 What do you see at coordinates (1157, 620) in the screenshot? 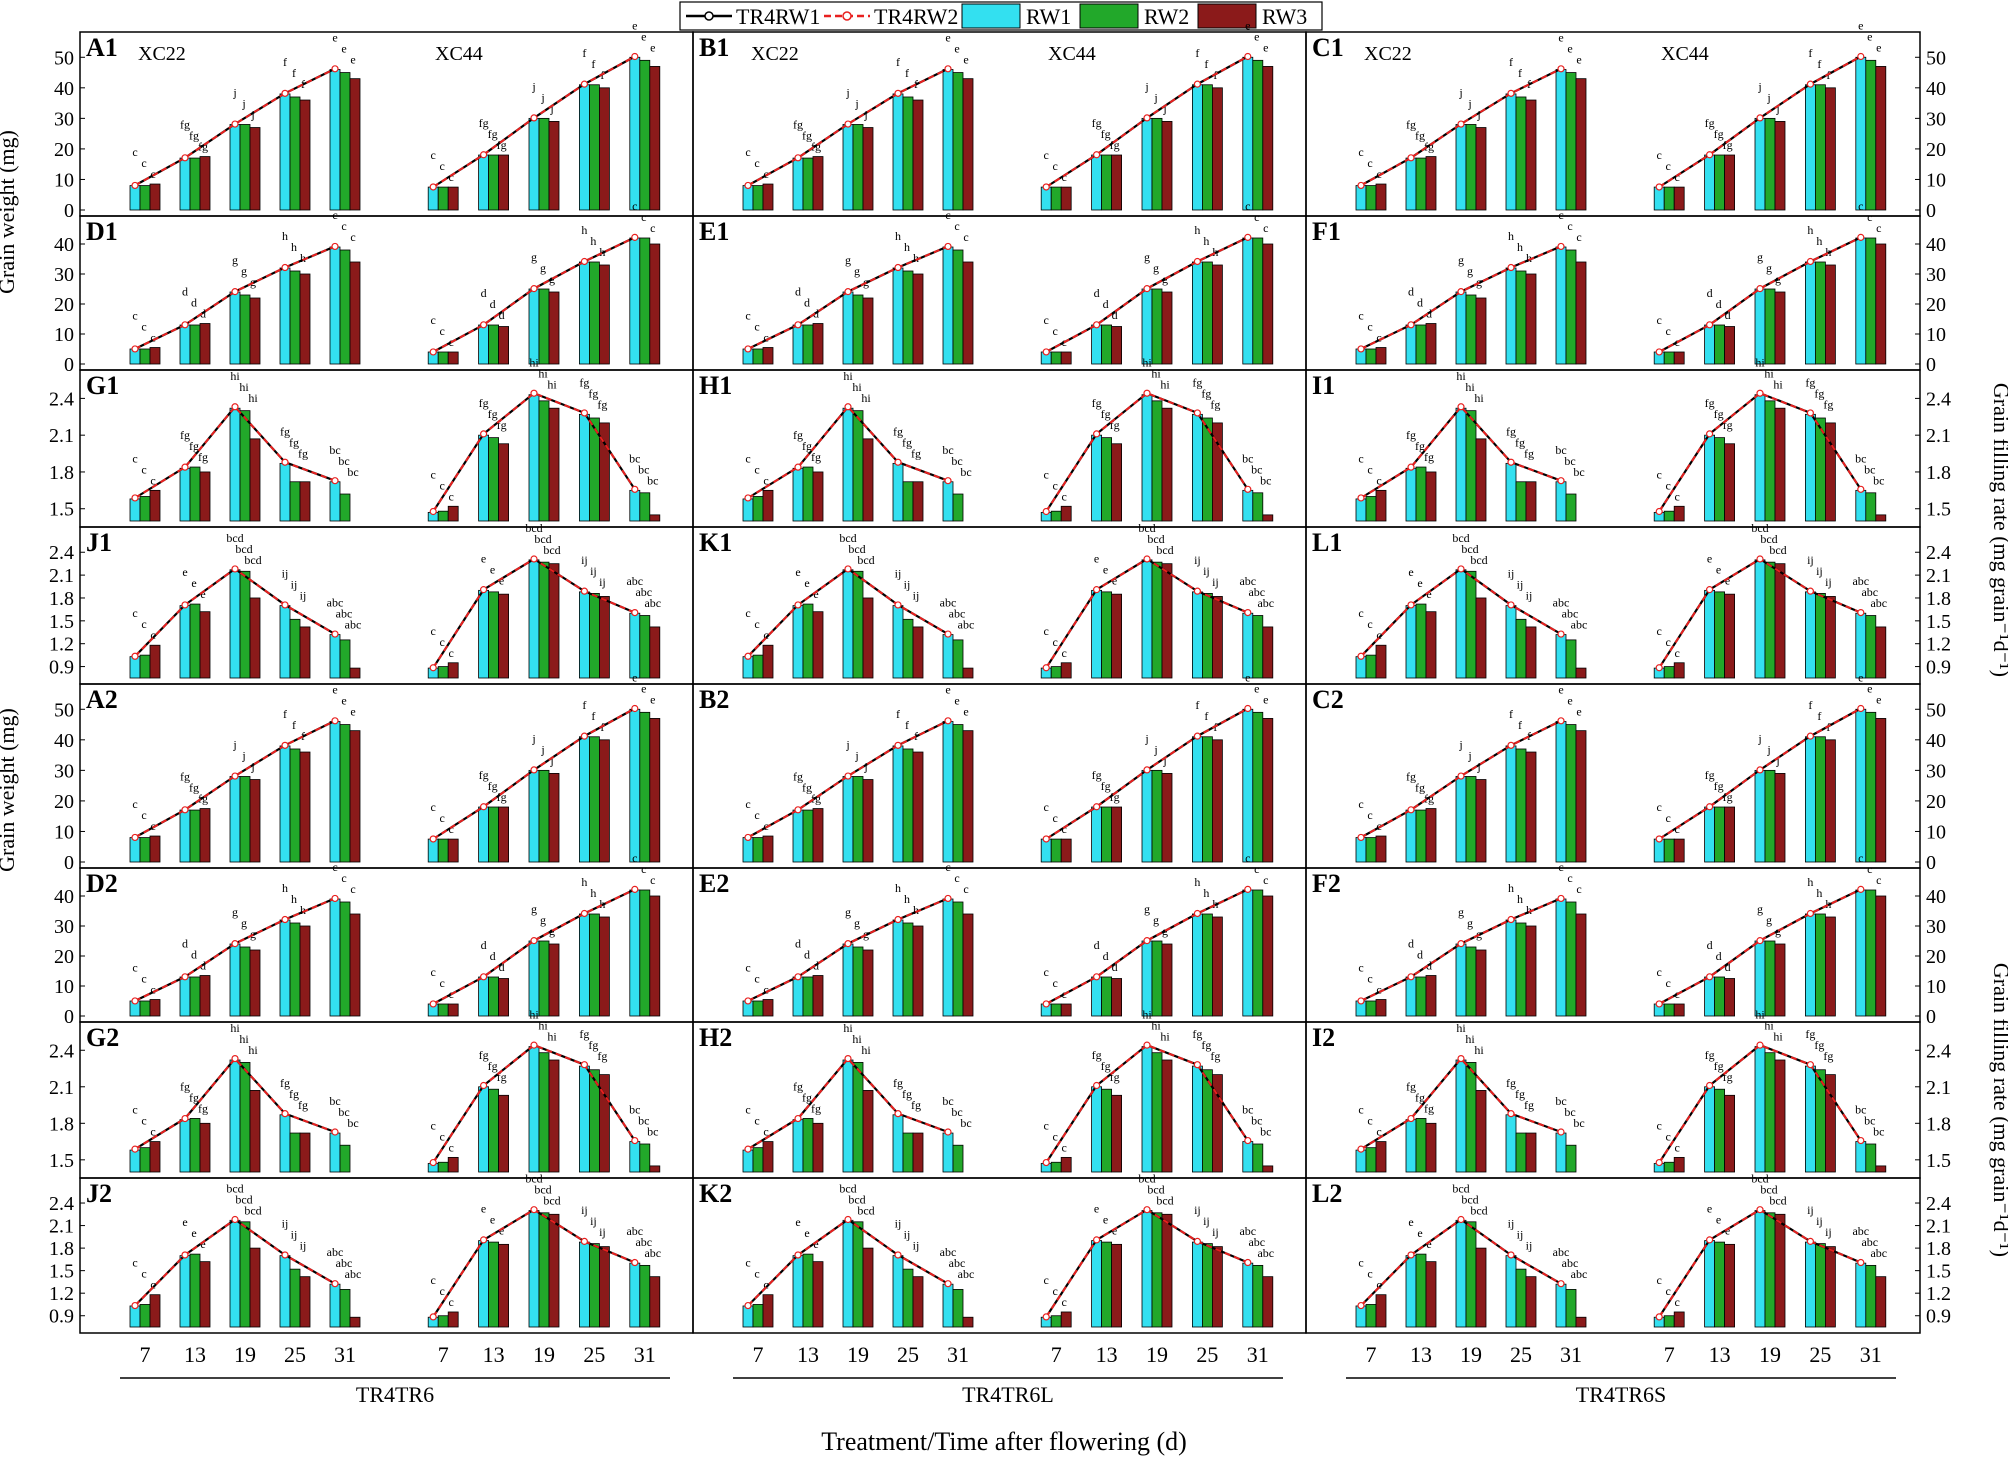
I see `bar-xc44-rw2-d19` at bounding box center [1157, 620].